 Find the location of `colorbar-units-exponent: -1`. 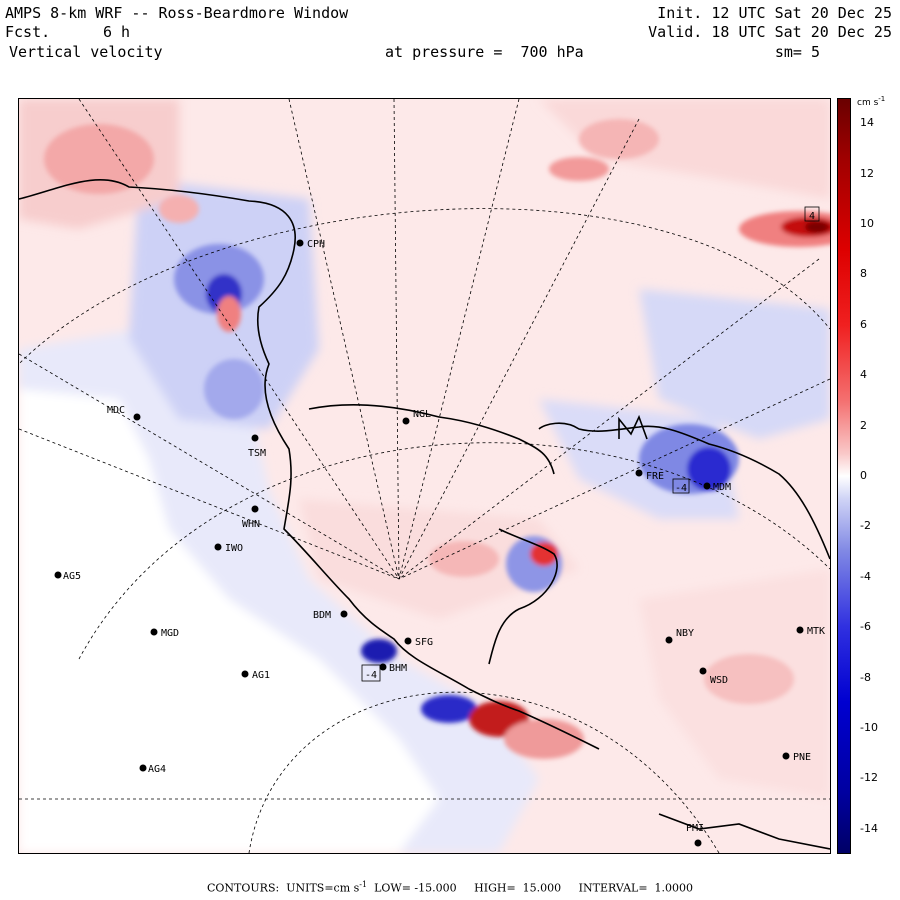

colorbar-units-exponent: -1 is located at coordinates (882, 99).